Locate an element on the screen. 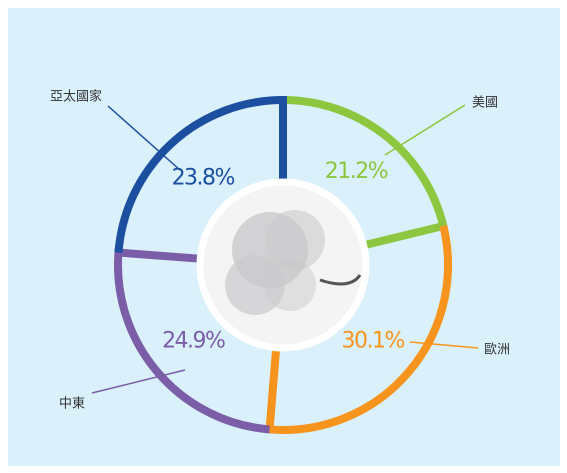 The width and height of the screenshot is (567, 473). center-flower is located at coordinates (293, 262).